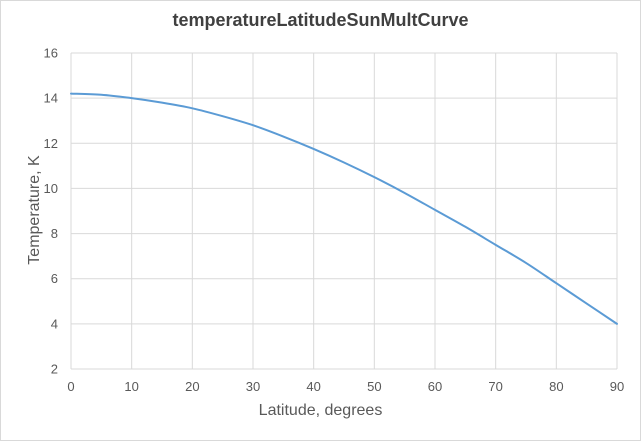  Describe the element at coordinates (131, 386) in the screenshot. I see `x-tick-label: 10` at that location.